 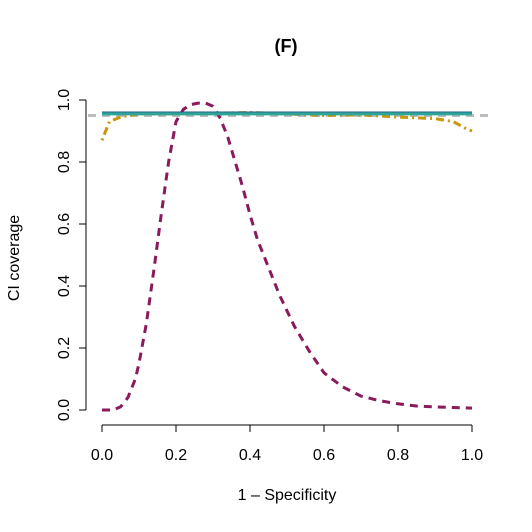 What do you see at coordinates (398, 455) in the screenshot?
I see `x-tick-label: 0.8` at bounding box center [398, 455].